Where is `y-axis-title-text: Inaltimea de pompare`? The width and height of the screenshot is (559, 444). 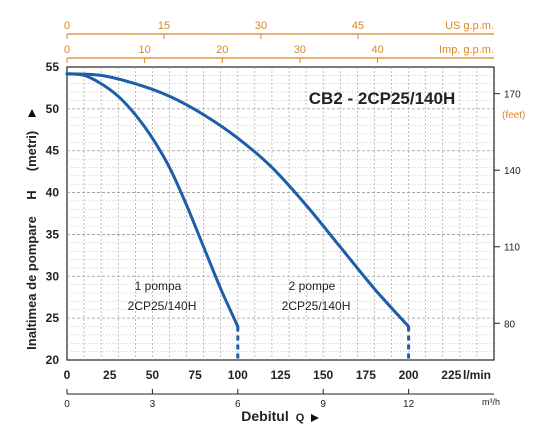
y-axis-title-text: Inaltimea de pompare is located at coordinates (31, 283).